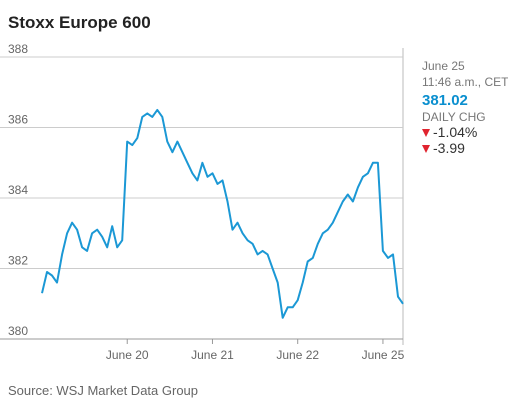 The height and width of the screenshot is (415, 508). I want to click on info-time: 11:46 a.m., CET, so click(465, 82).